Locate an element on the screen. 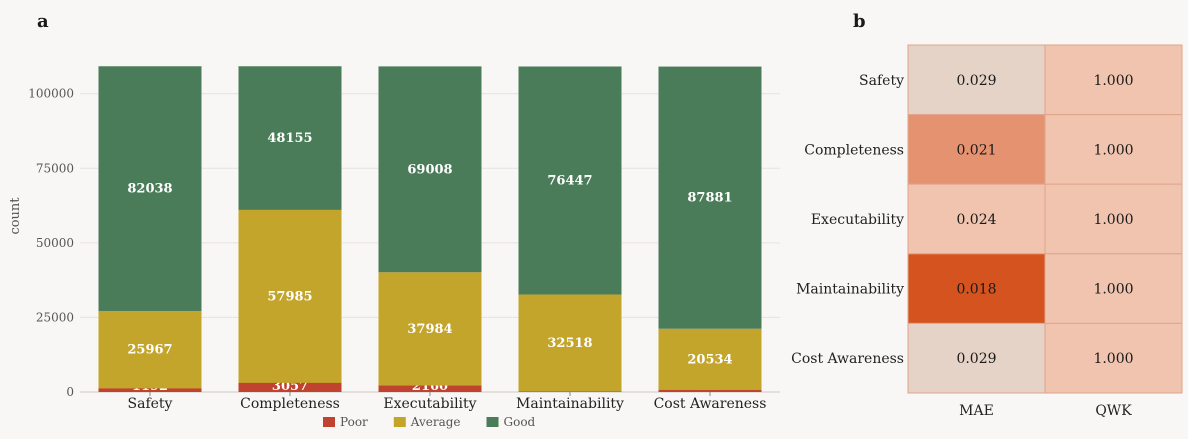 This screenshot has width=1188, height=443. data-label-average: 25967 is located at coordinates (149, 350).